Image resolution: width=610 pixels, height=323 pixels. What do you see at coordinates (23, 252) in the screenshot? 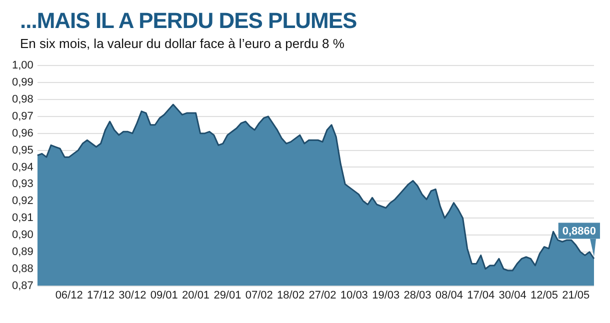
I see `y-tick-label: 0,89` at bounding box center [23, 252].